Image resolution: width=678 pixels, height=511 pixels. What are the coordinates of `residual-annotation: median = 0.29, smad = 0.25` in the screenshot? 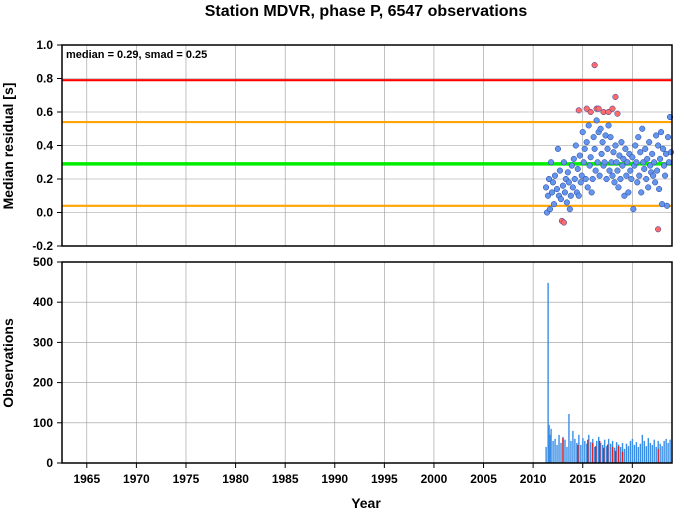 It's located at (136, 55).